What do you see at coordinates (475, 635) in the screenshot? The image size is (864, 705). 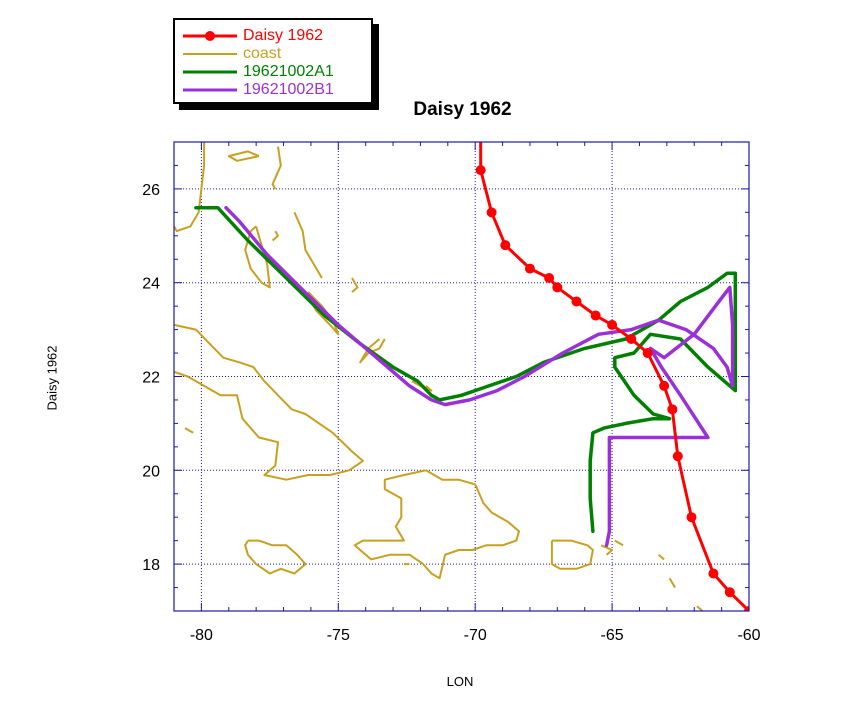 I see `x-tick-label: -70` at bounding box center [475, 635].